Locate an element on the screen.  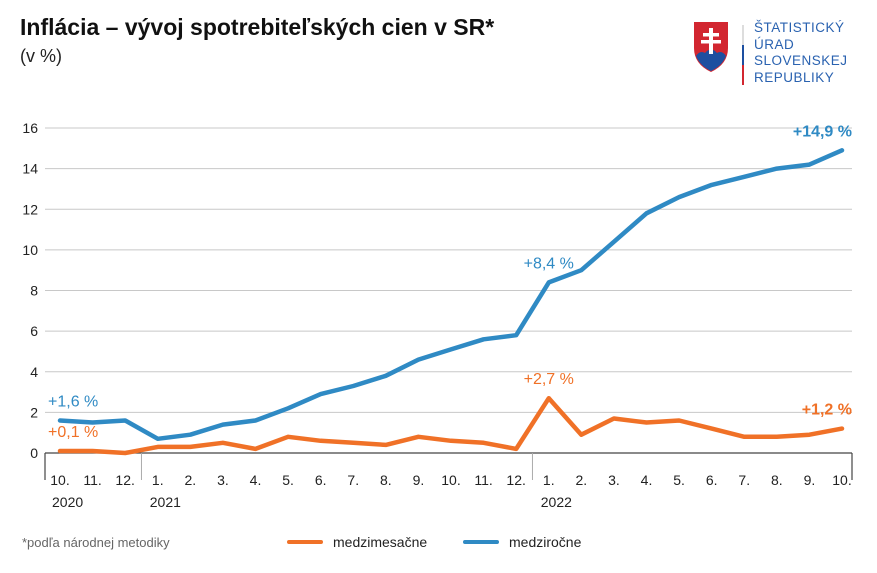
year-label: 2021 is located at coordinates (165, 502).